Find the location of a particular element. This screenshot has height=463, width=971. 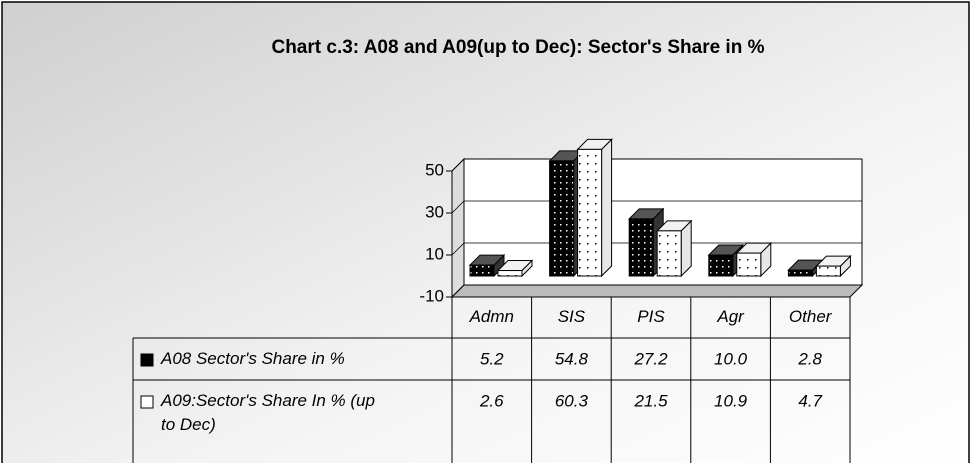

data-label: 10.9 is located at coordinates (731, 400).